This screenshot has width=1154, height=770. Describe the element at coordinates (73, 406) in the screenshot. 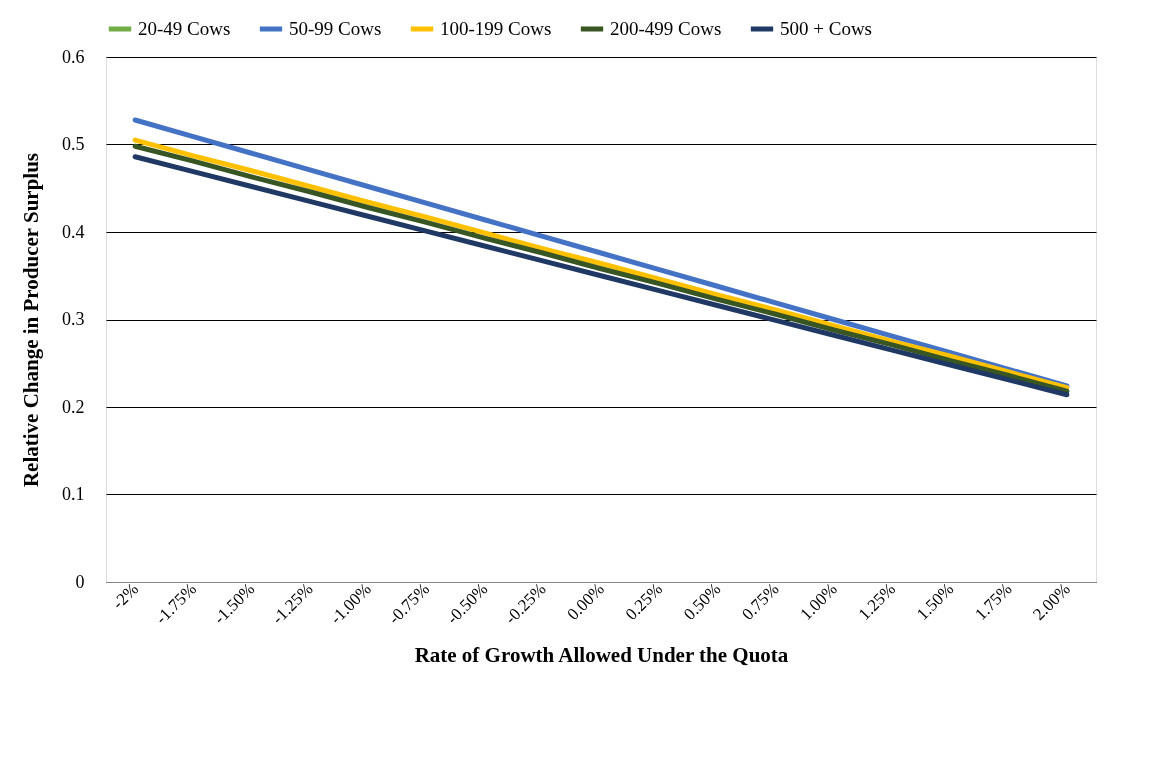

I see `y-tick-label: 0.2` at that location.